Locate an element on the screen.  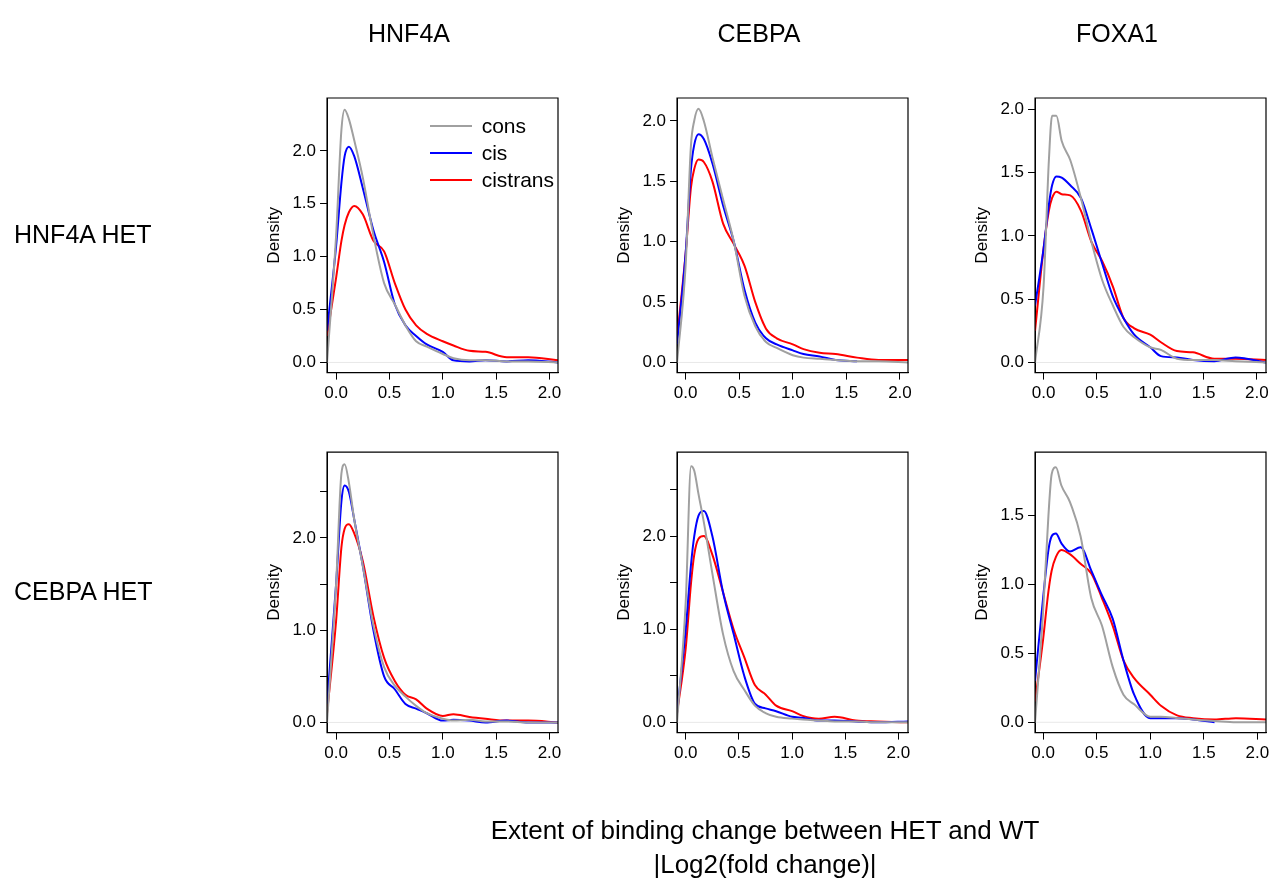
chart-title: FOXA1 is located at coordinates (1117, 32).